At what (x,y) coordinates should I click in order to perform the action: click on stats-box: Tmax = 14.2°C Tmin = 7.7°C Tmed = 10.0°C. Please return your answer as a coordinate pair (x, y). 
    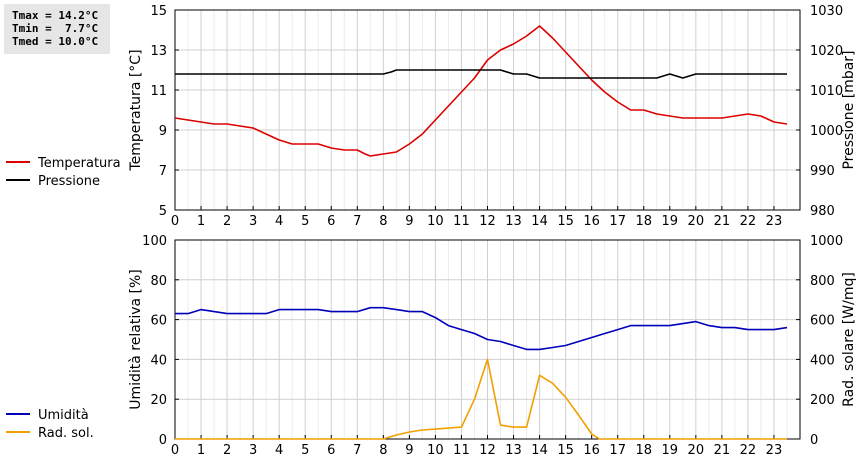
    Looking at the image, I should click on (57, 29).